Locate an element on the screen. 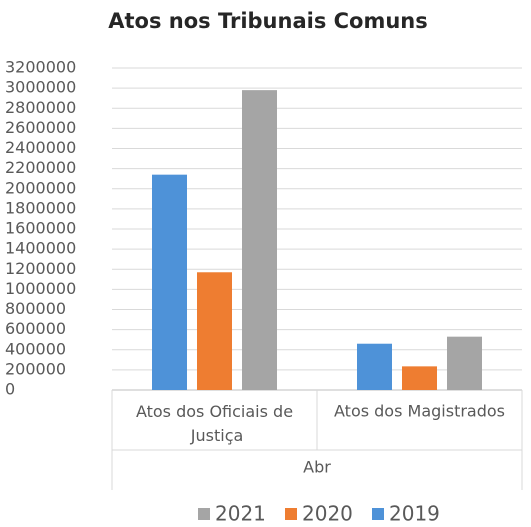  x-tick-label: Atos dos Oficiais de Justiça is located at coordinates (214, 423).